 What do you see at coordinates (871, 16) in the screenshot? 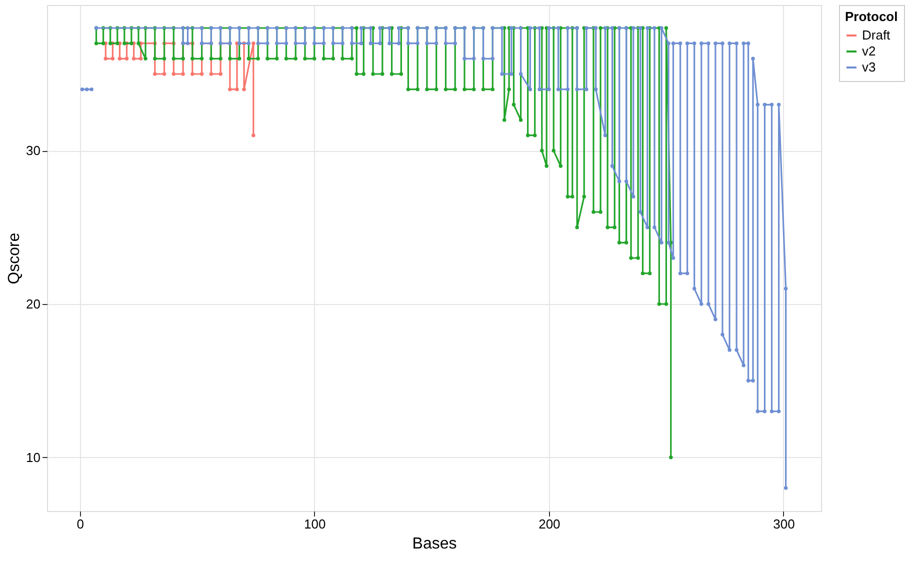
I see `legend-title: Protocol` at bounding box center [871, 16].